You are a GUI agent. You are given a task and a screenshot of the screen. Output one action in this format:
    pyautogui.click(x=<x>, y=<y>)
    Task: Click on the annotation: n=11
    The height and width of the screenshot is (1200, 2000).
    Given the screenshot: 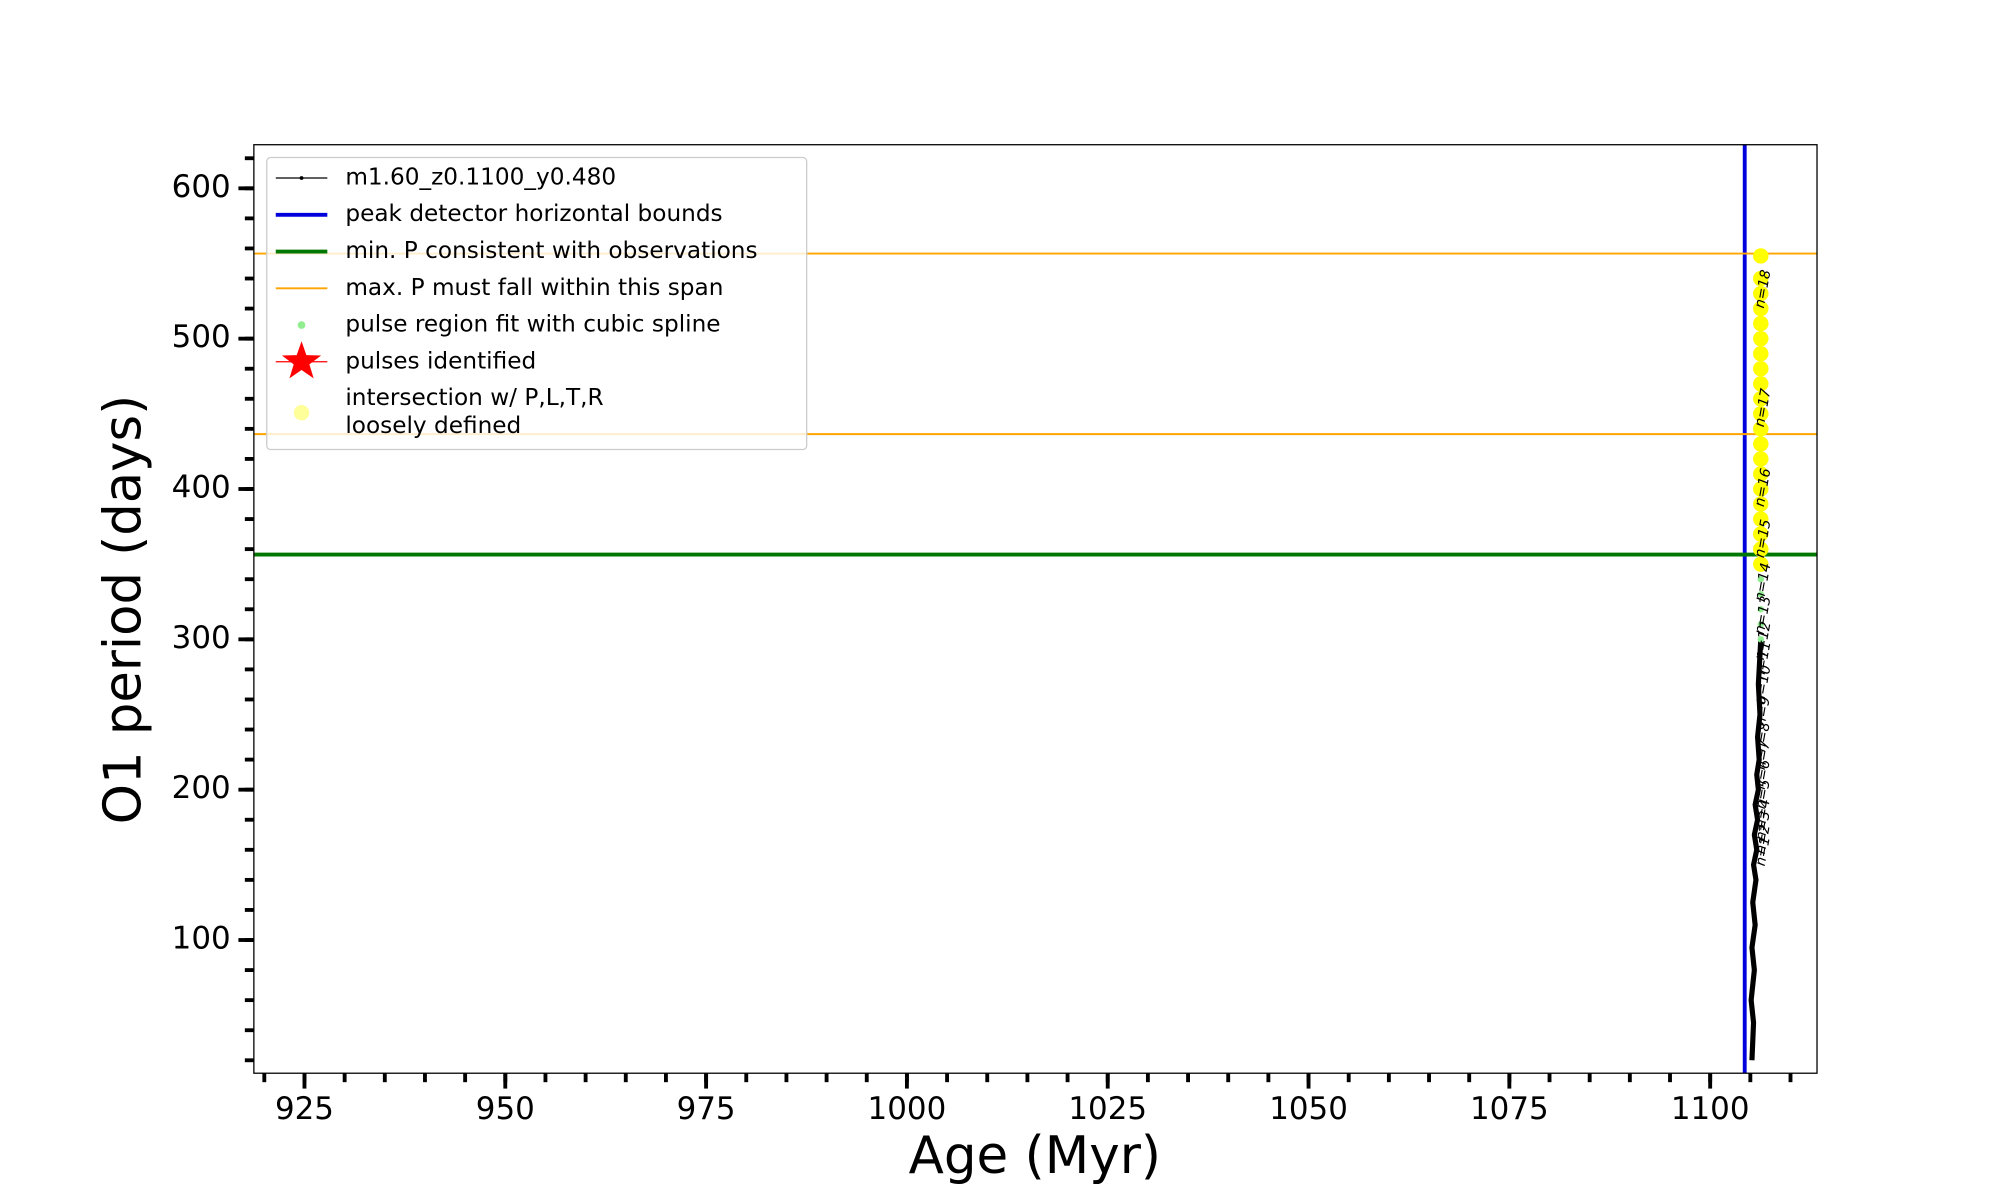 What is the action you would take?
    pyautogui.click(x=1763, y=660)
    